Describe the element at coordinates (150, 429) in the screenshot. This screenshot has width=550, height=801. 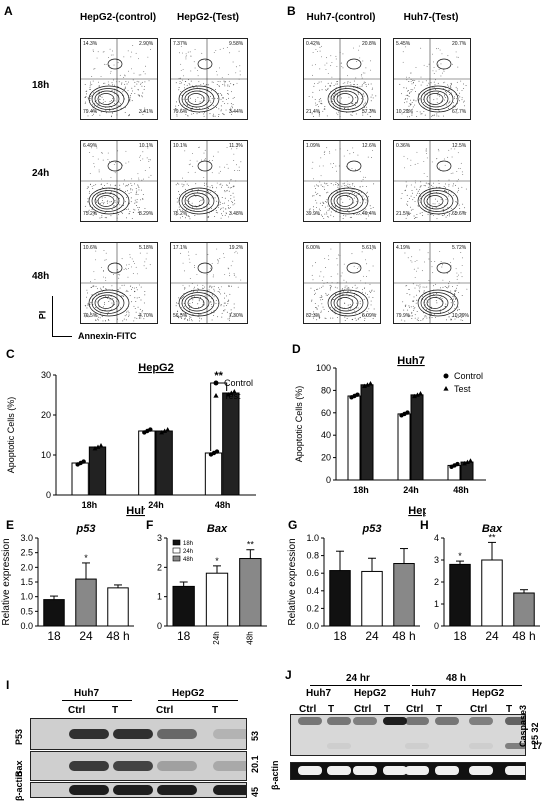
I see `data-point` at that location.